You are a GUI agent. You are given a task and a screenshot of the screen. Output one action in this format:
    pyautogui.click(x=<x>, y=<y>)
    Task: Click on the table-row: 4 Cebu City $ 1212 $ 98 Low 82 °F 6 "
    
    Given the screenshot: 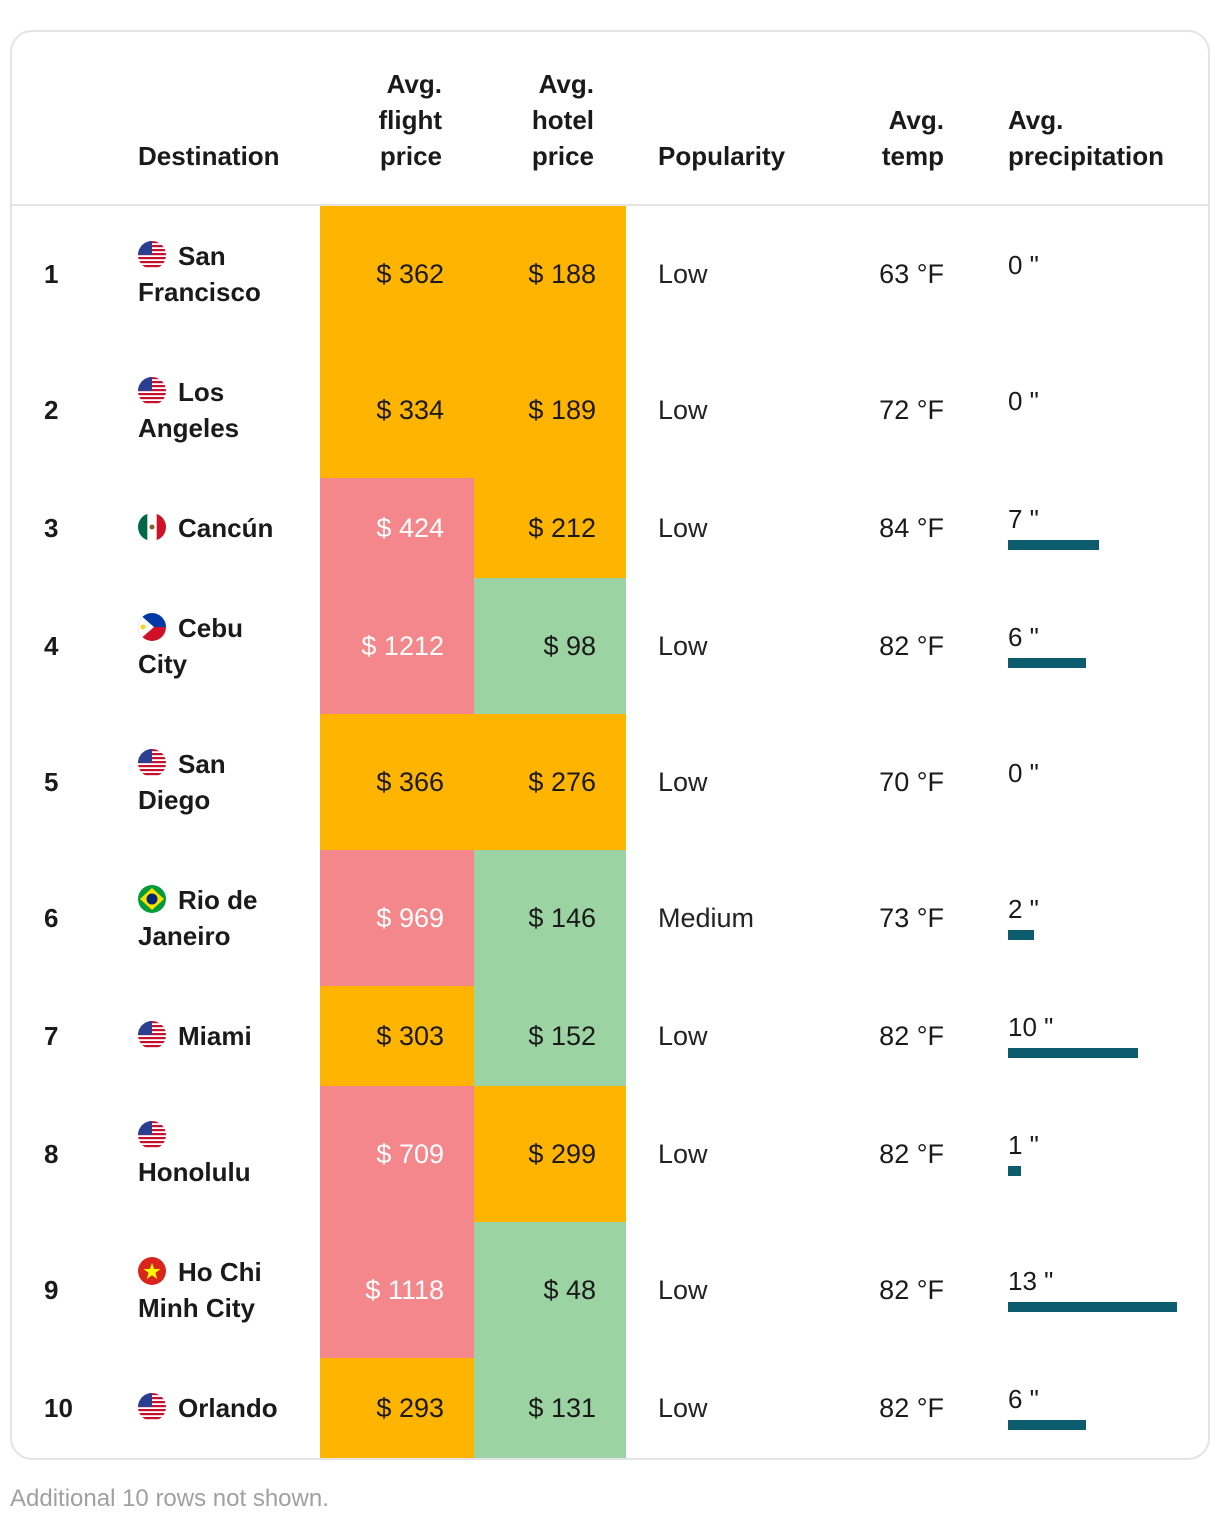 What is the action you would take?
    pyautogui.click(x=610, y=646)
    